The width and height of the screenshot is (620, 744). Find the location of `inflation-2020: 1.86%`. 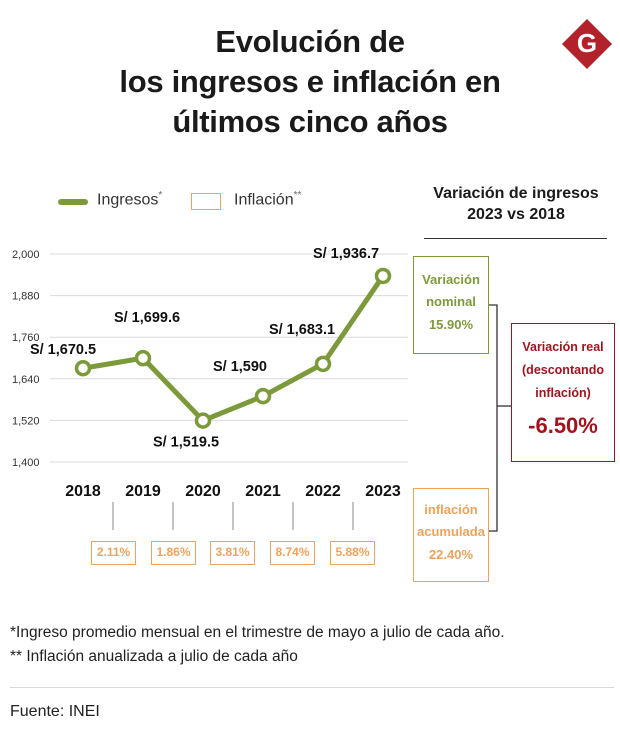

inflation-2020: 1.86% is located at coordinates (173, 553).